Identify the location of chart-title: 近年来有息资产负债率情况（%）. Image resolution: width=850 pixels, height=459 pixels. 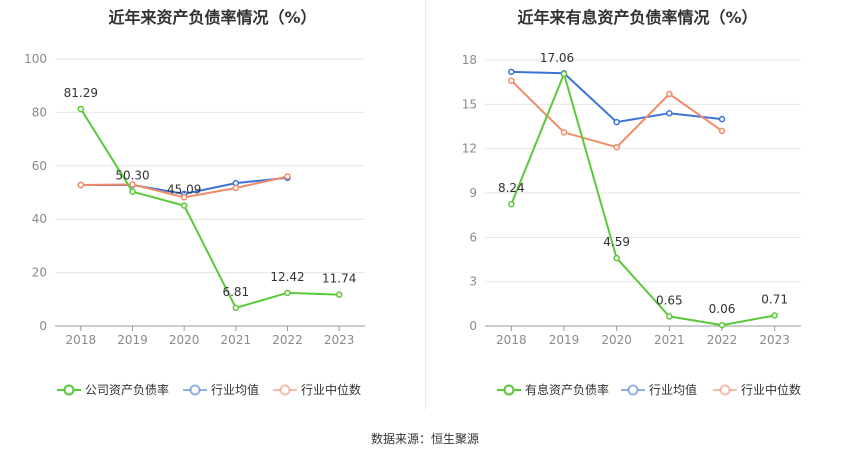
(637, 17).